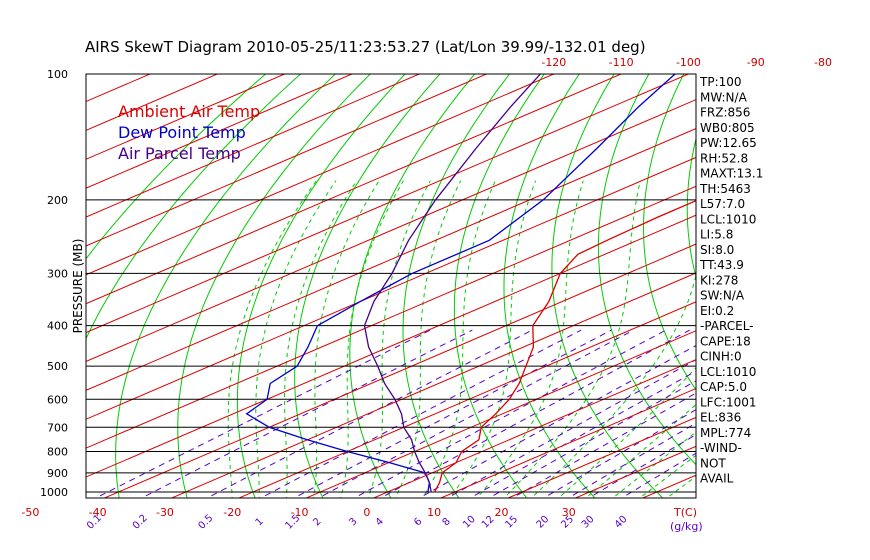  I want to click on mixing-ratio-tick-label: 20, so click(543, 522).